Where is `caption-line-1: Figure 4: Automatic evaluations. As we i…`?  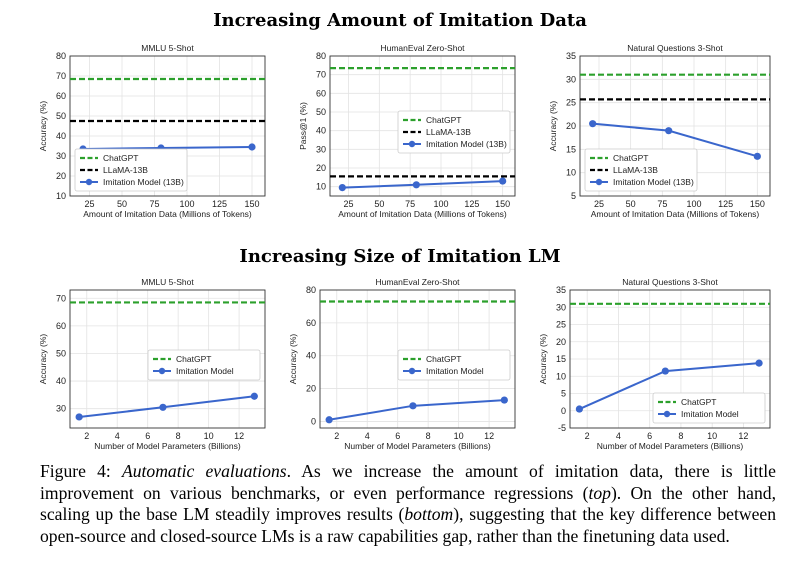 caption-line-1: Figure 4: Automatic evaluations. As we i… is located at coordinates (408, 472).